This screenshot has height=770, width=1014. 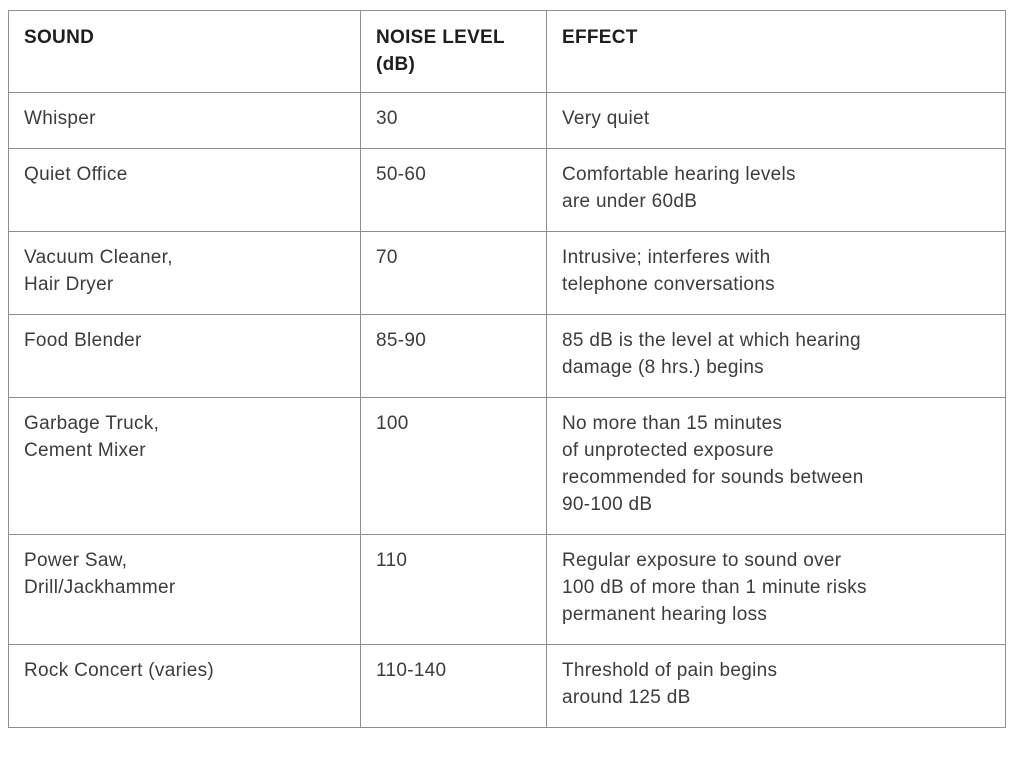 What do you see at coordinates (184, 273) in the screenshot?
I see `cell-sound: Vacuum Cleaner, Hair Dryer` at bounding box center [184, 273].